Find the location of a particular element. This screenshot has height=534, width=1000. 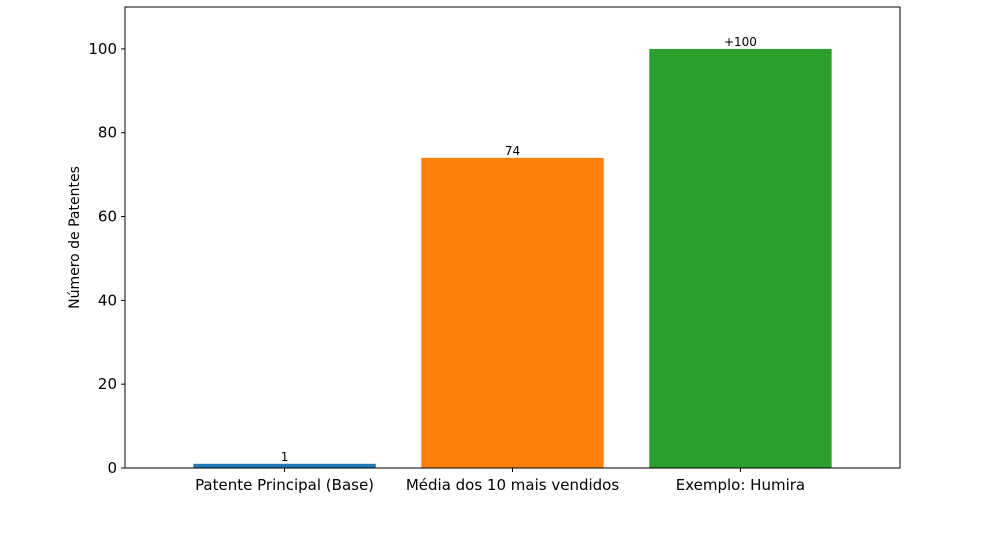

y-axis-ticks: 0 20 40 60 80 100 is located at coordinates (106, 258).